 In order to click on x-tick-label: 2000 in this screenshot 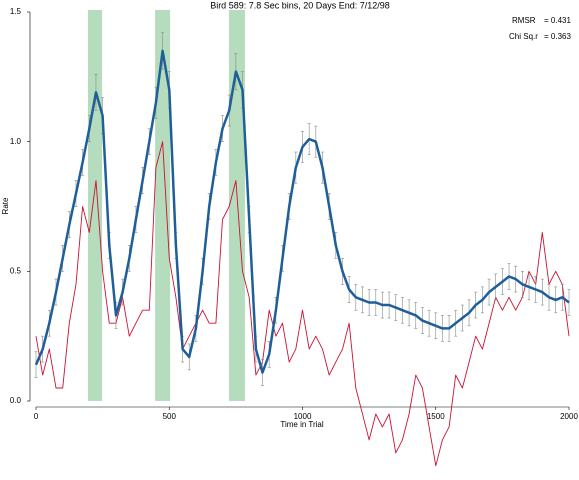, I will do `click(569, 416)`.